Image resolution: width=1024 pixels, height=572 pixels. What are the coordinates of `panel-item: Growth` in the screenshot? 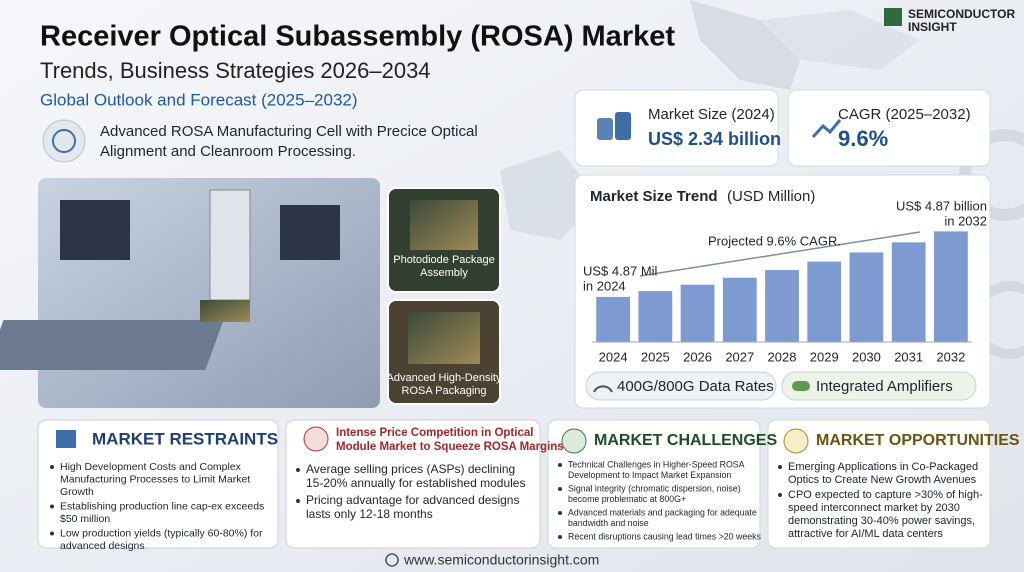 It's located at (77, 492).